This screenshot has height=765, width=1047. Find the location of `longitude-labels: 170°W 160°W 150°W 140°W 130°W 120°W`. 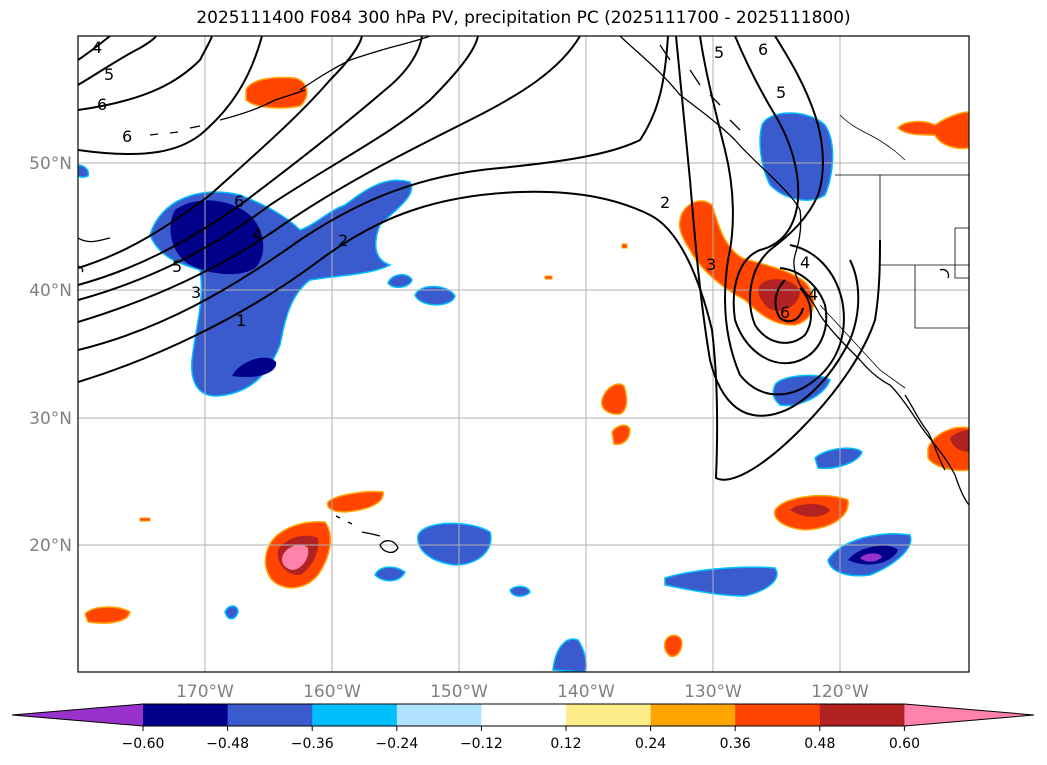

longitude-labels: 170°W 160°W 150°W 140°W 130°W 120°W is located at coordinates (522, 692).